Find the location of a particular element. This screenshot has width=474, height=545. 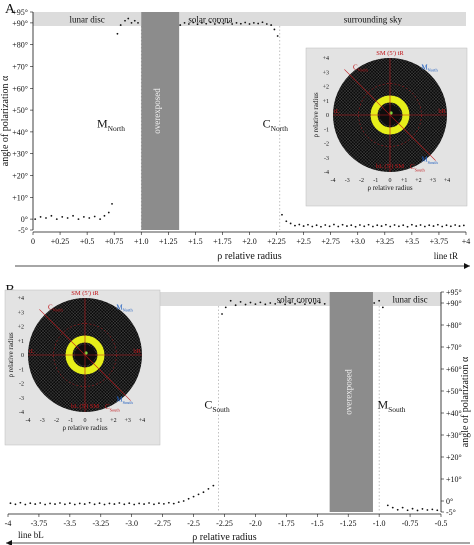

inset-y-tick: +1 is located at coordinates (21, 342).